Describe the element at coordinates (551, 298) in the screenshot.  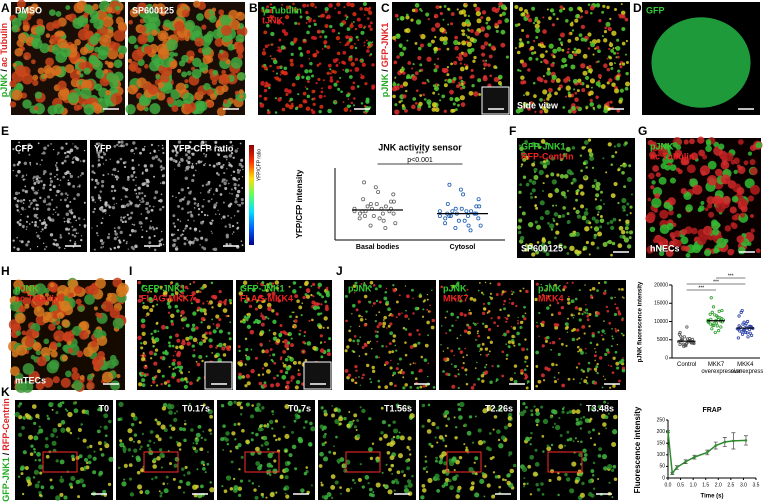
I see `image-label: MKK4` at that location.